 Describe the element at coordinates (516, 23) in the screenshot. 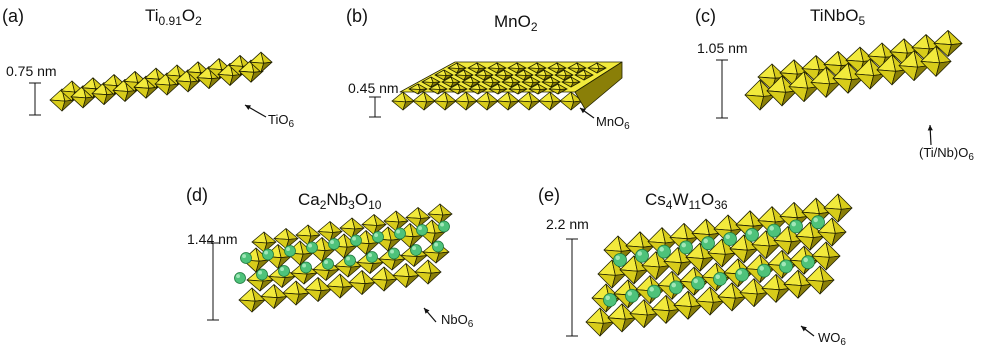

I see `panel-formula: MnO2` at that location.